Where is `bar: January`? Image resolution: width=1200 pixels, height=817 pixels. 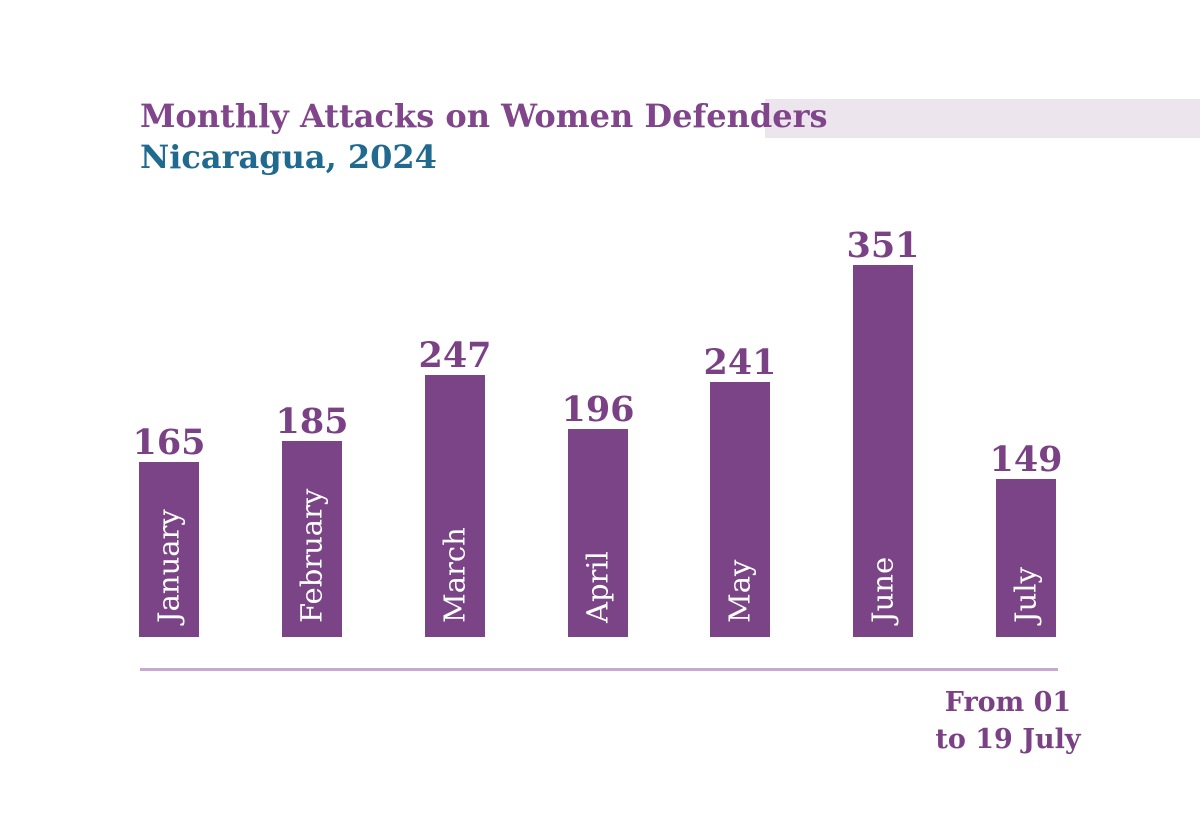
bar: January is located at coordinates (169, 549).